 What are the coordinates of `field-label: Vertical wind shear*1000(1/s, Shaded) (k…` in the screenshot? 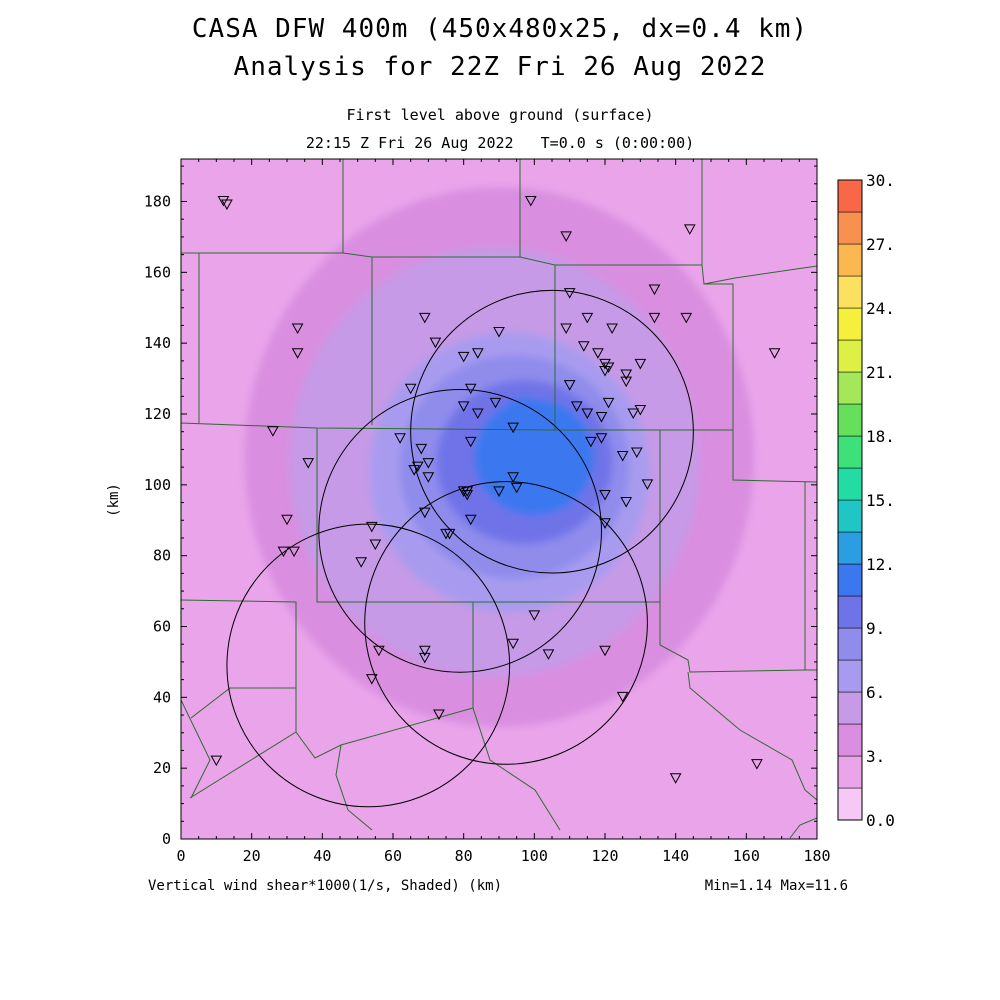 It's located at (325, 886).